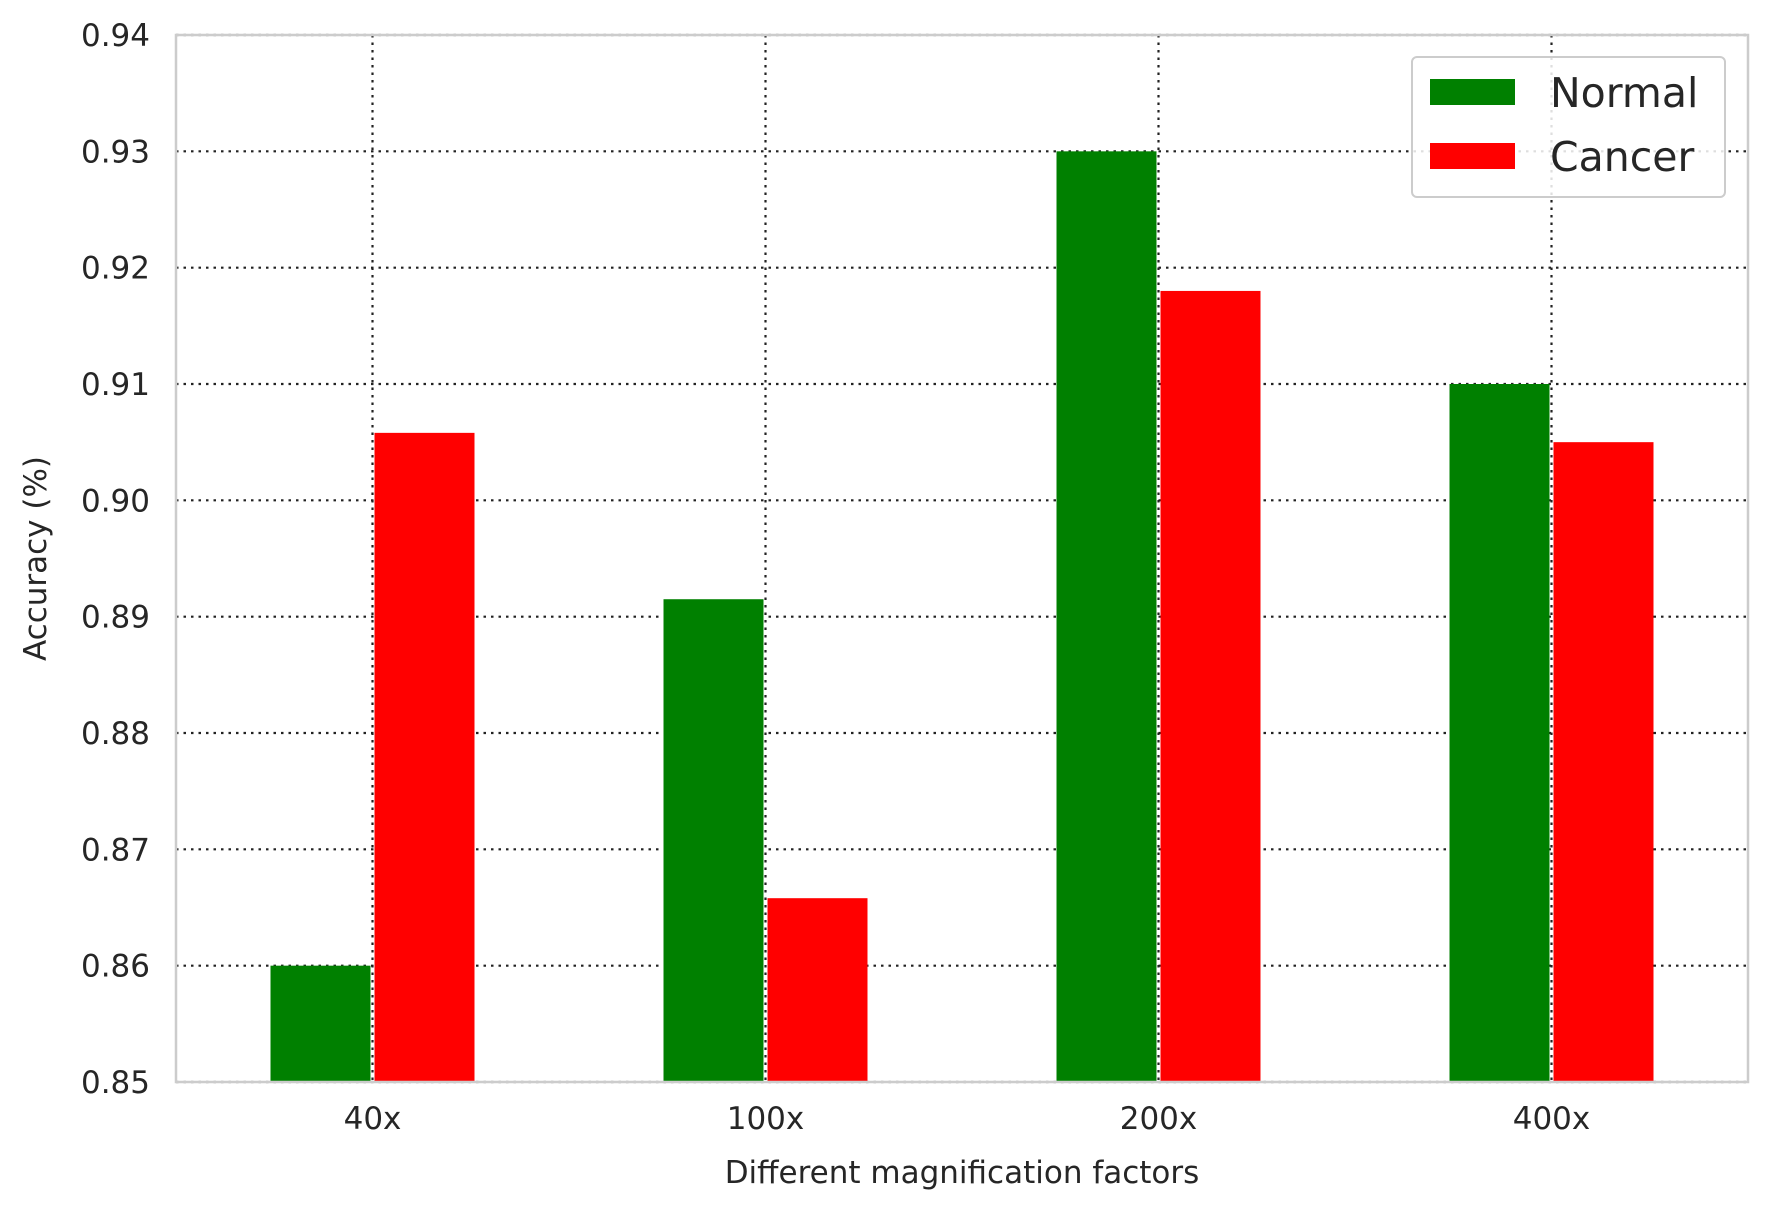 The width and height of the screenshot is (1772, 1209). I want to click on legend-items: Normal Cancer, so click(1564, 125).